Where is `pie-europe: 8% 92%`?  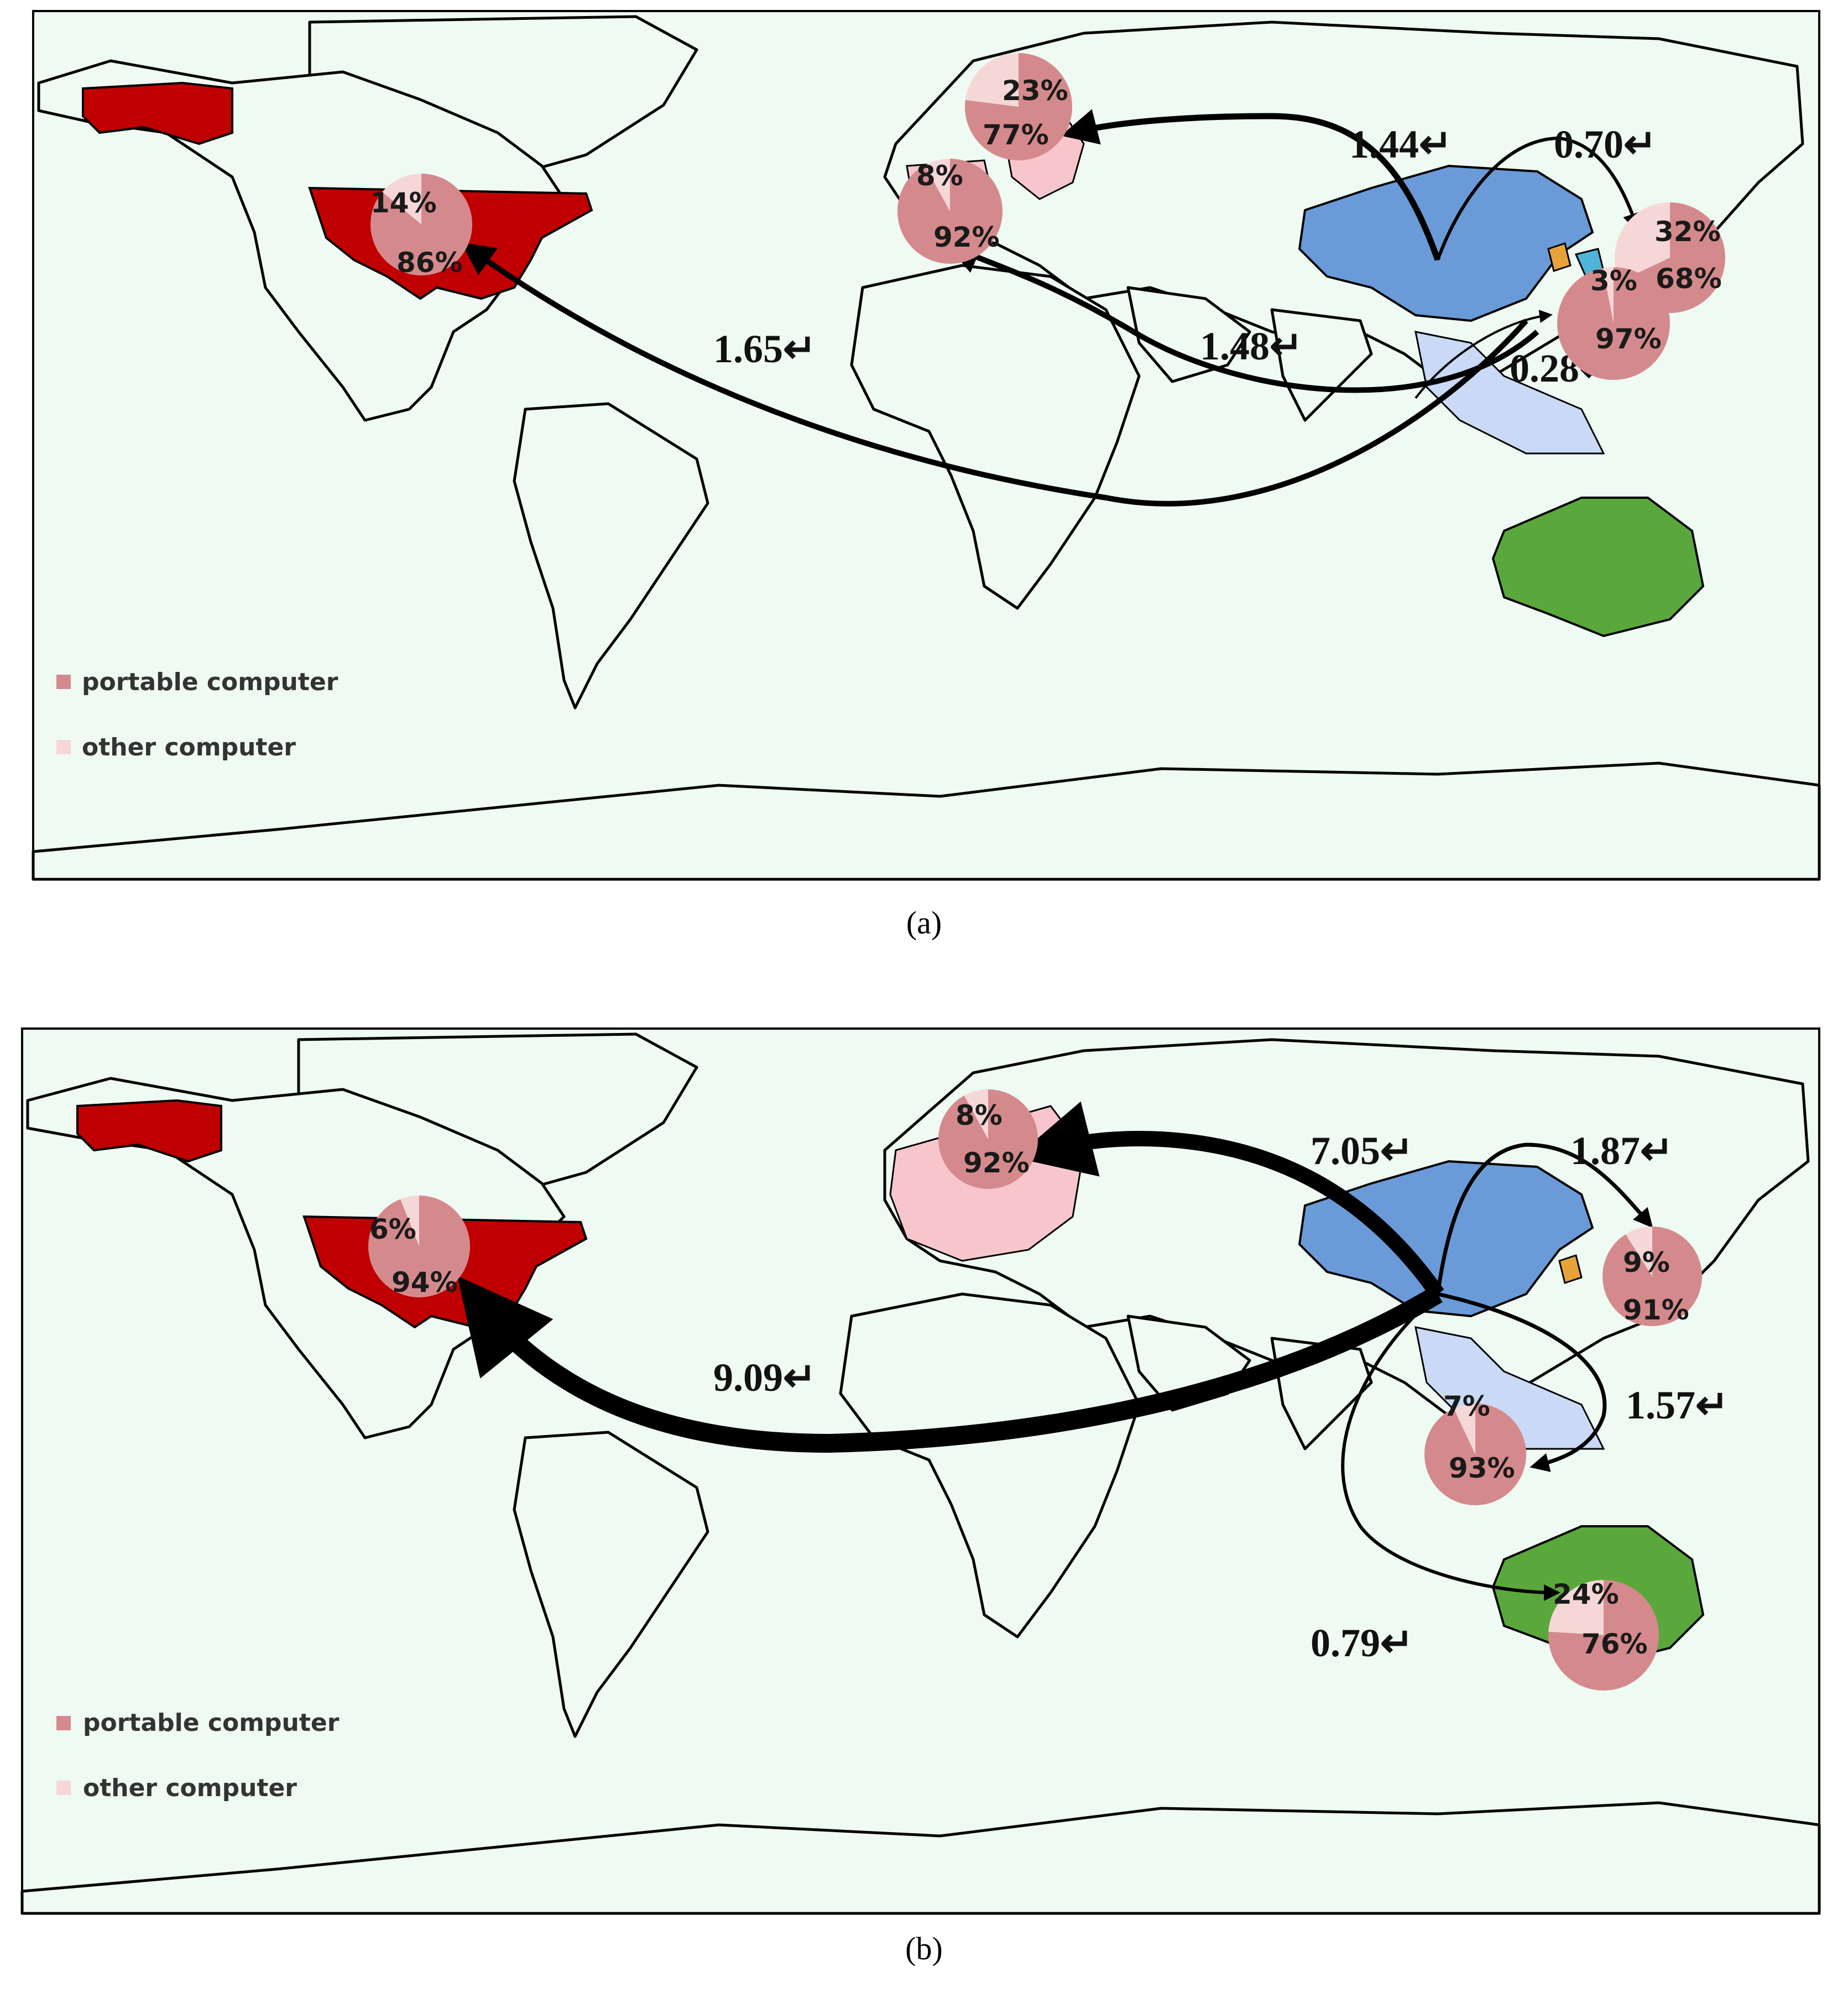 pie-europe: 8% 92% is located at coordinates (988, 1139).